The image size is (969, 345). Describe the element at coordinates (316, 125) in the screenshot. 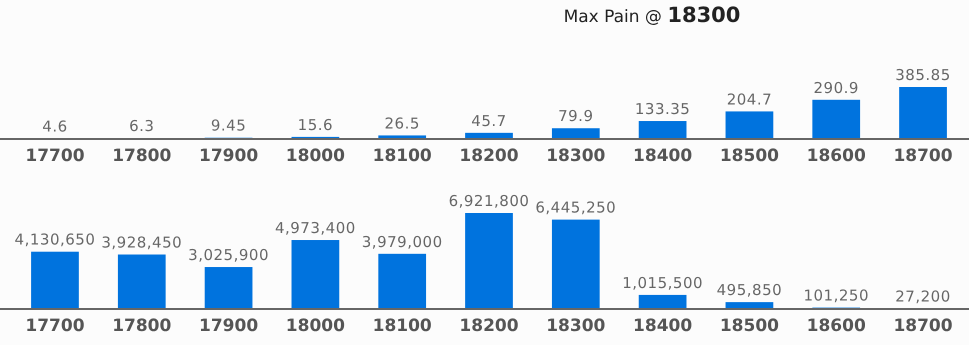

I see `data-label: 15.6` at that location.